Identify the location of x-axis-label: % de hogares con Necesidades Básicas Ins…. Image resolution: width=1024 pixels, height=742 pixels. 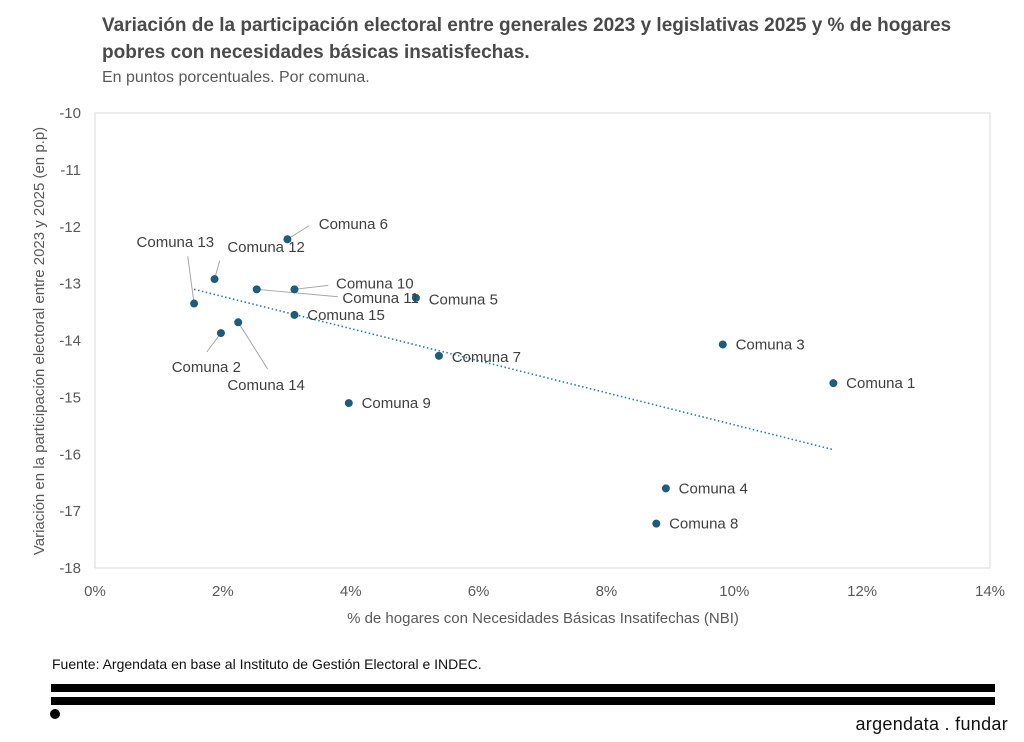
(543, 618).